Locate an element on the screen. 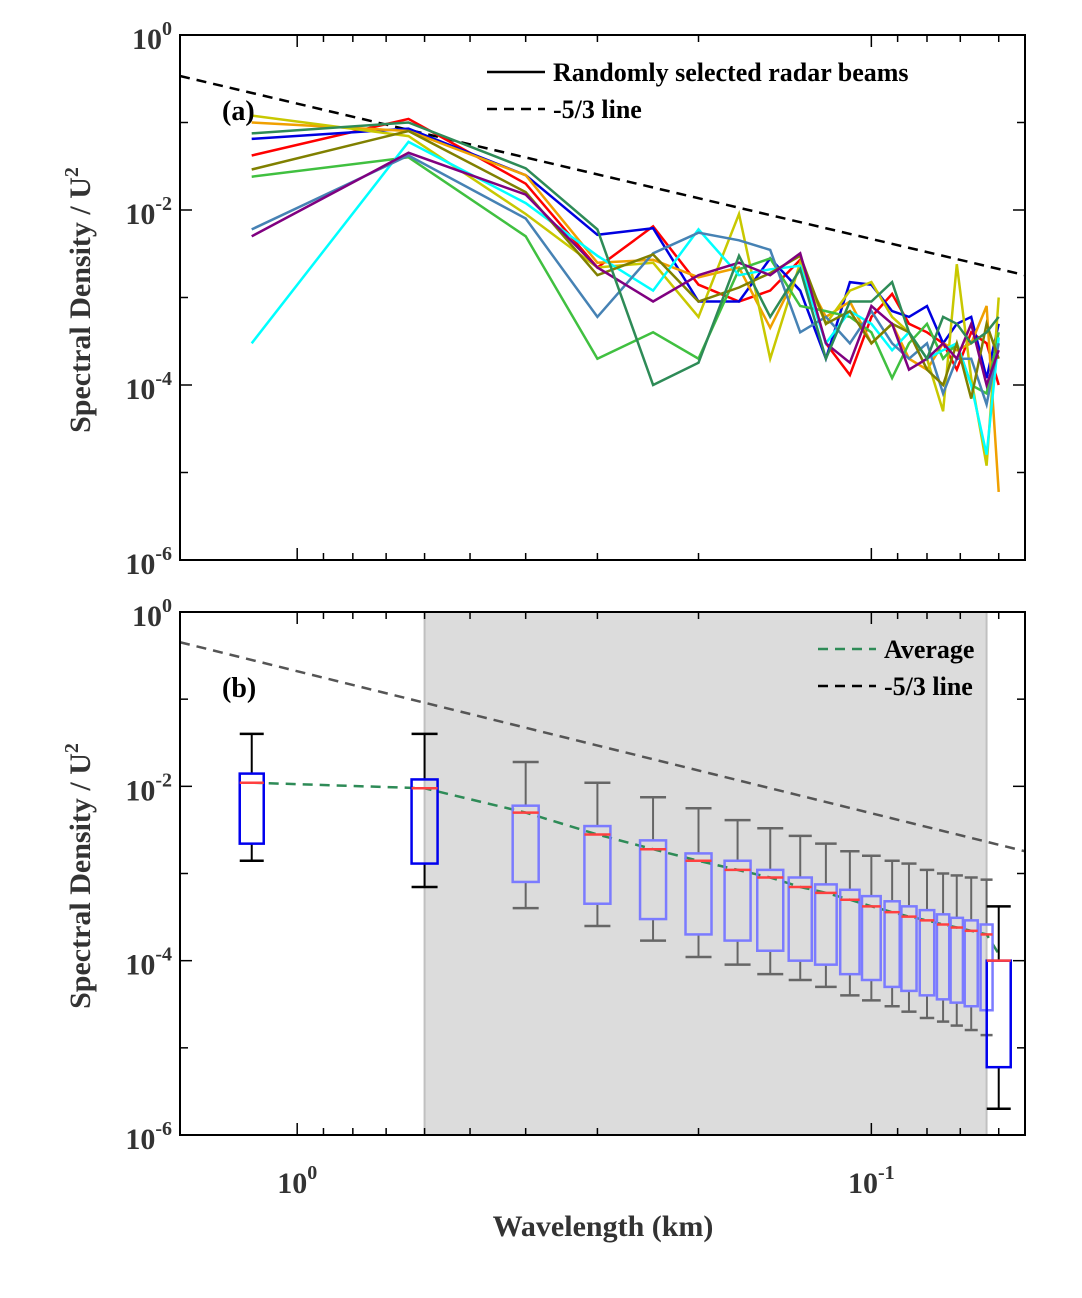 The height and width of the screenshot is (1298, 1082). x-tick-label-exp: -1 is located at coordinates (886, 1173).